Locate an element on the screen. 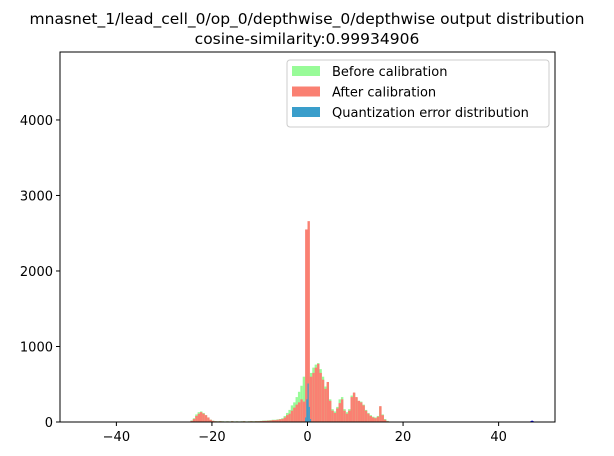  x-tick-label: 0 is located at coordinates (307, 437).